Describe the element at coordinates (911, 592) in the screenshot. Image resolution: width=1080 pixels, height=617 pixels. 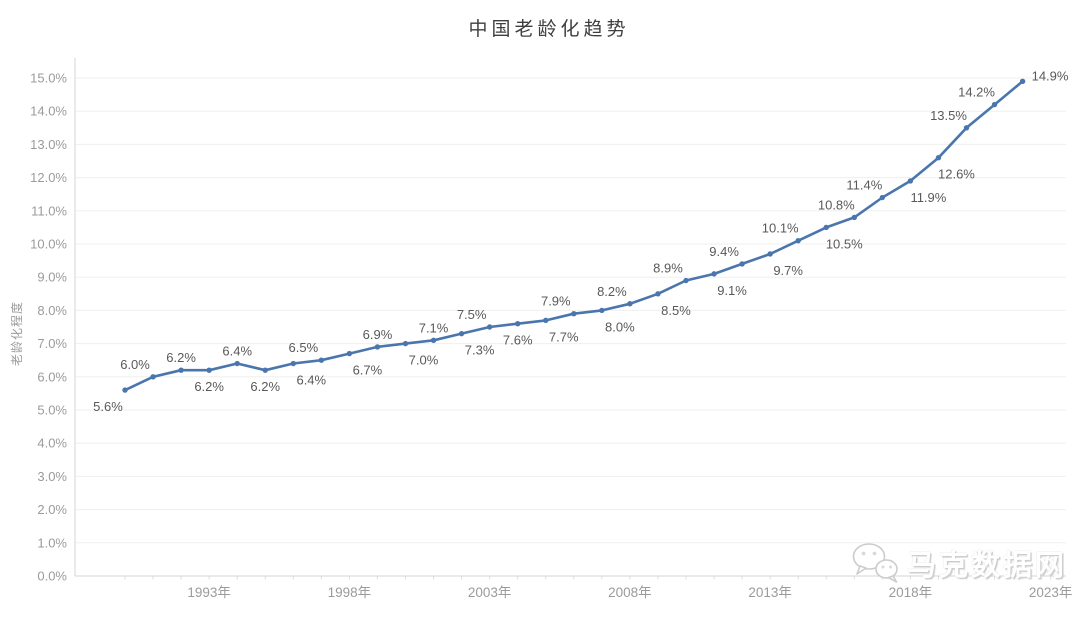
I see `x-tick-label: 2018年` at that location.